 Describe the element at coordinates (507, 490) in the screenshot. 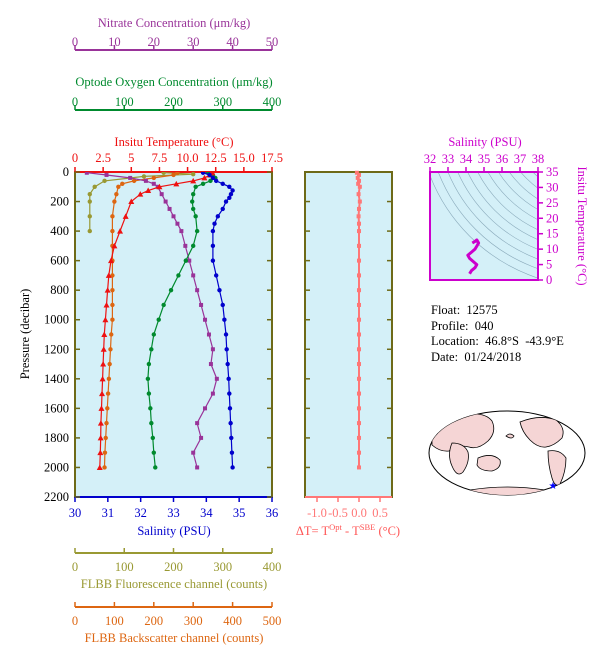

I see `map-land-antarctica` at that location.